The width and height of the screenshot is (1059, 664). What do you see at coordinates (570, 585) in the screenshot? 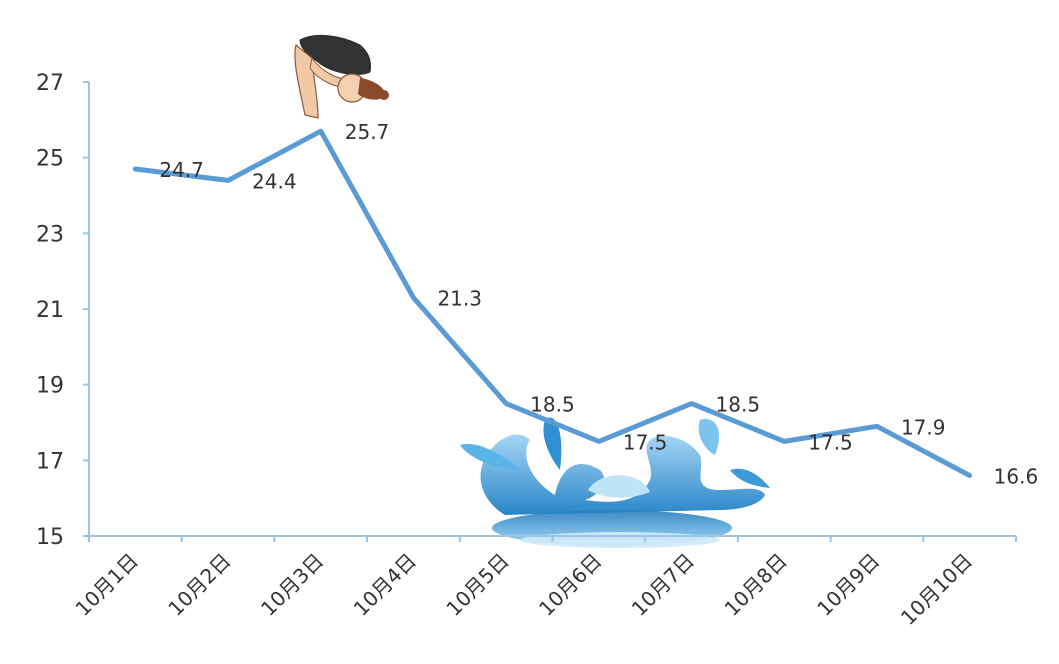
I see `x-tick-label: 10月6日` at bounding box center [570, 585].